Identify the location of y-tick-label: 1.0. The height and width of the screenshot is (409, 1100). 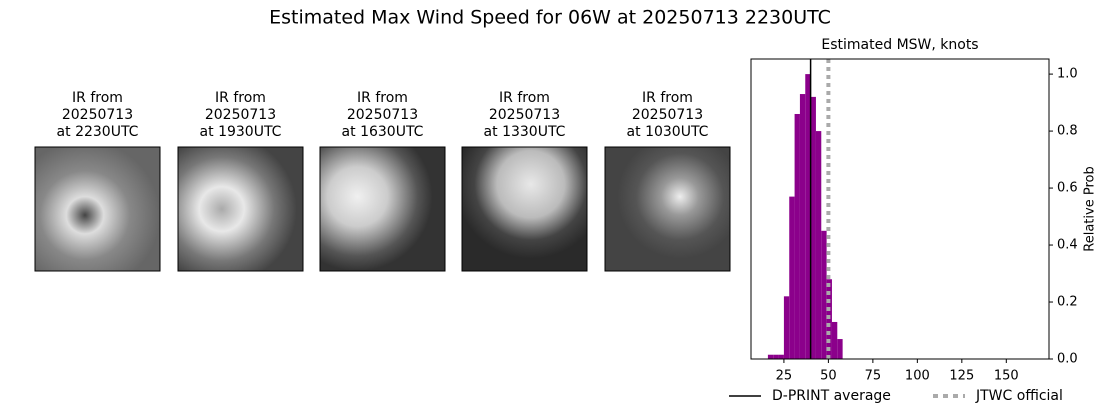
(1067, 74).